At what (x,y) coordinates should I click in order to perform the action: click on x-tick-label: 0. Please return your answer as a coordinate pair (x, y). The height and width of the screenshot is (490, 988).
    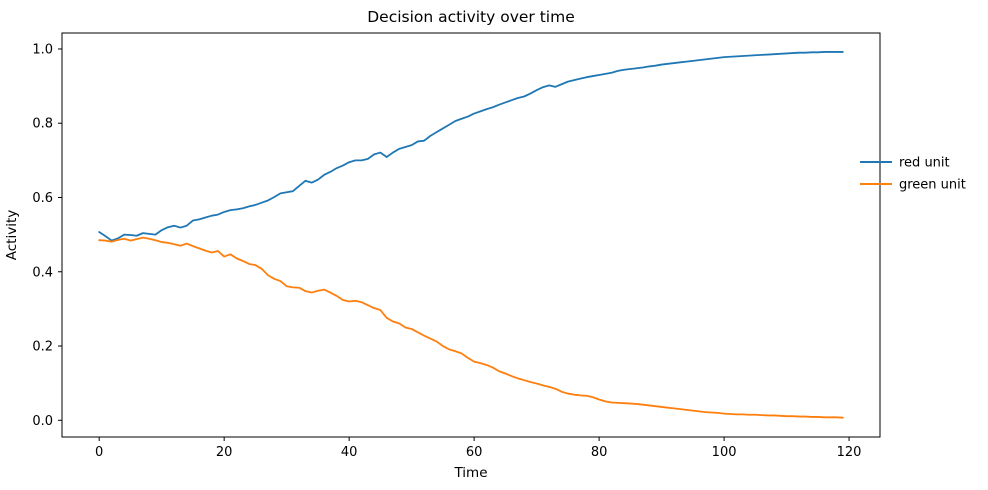
    Looking at the image, I should click on (99, 452).